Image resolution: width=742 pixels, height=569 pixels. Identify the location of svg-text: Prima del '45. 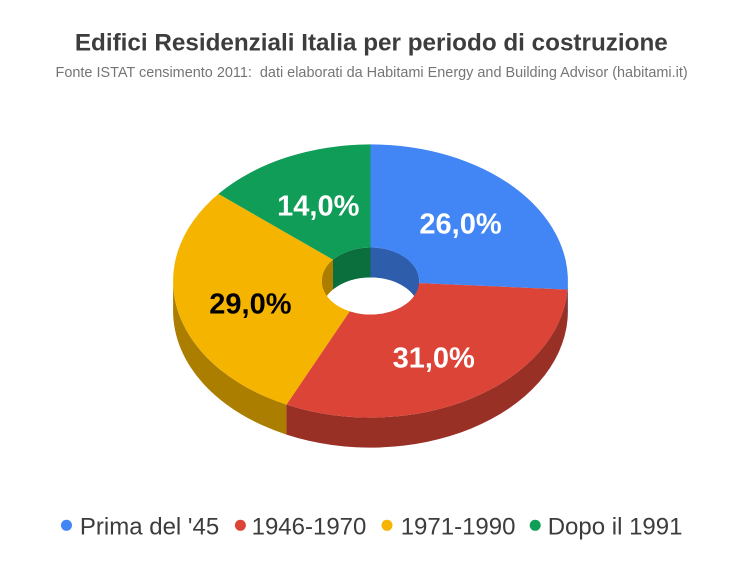
(149, 526).